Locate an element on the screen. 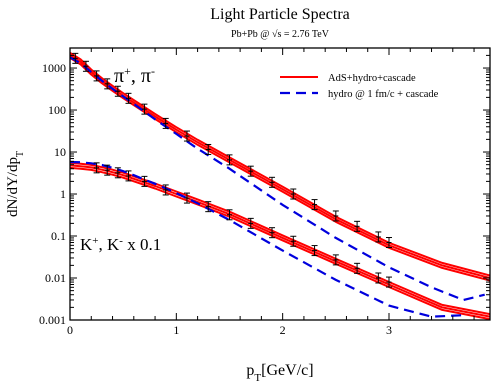 The height and width of the screenshot is (385, 491). x-tick-label: 3 is located at coordinates (389, 330).